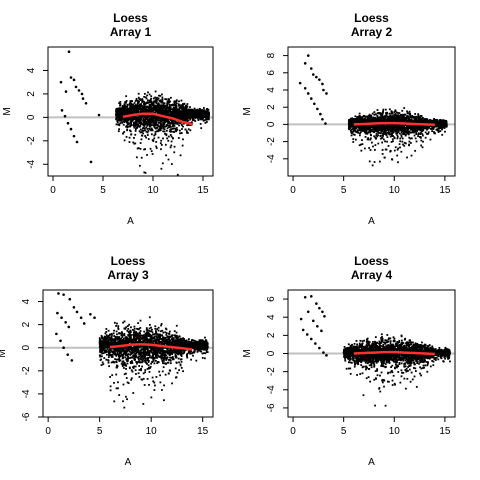  I want to click on loess-curve, so click(158, 119).